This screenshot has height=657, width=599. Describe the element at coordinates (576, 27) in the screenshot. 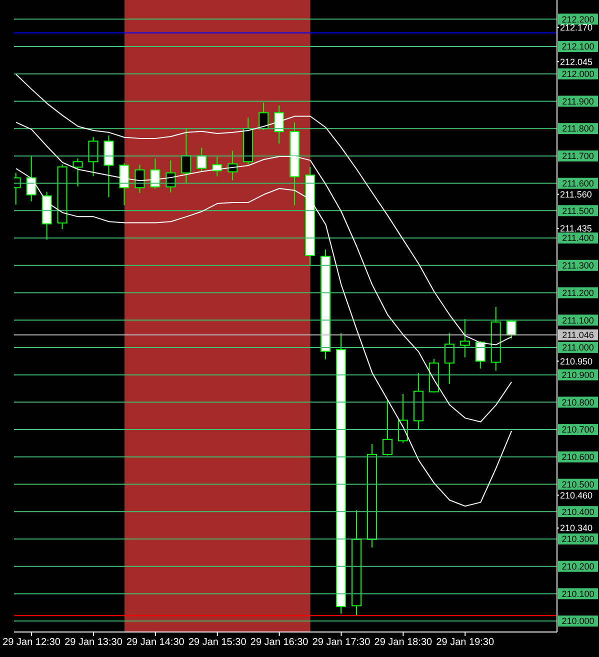

I see `y-tick-label: 212.170` at that location.